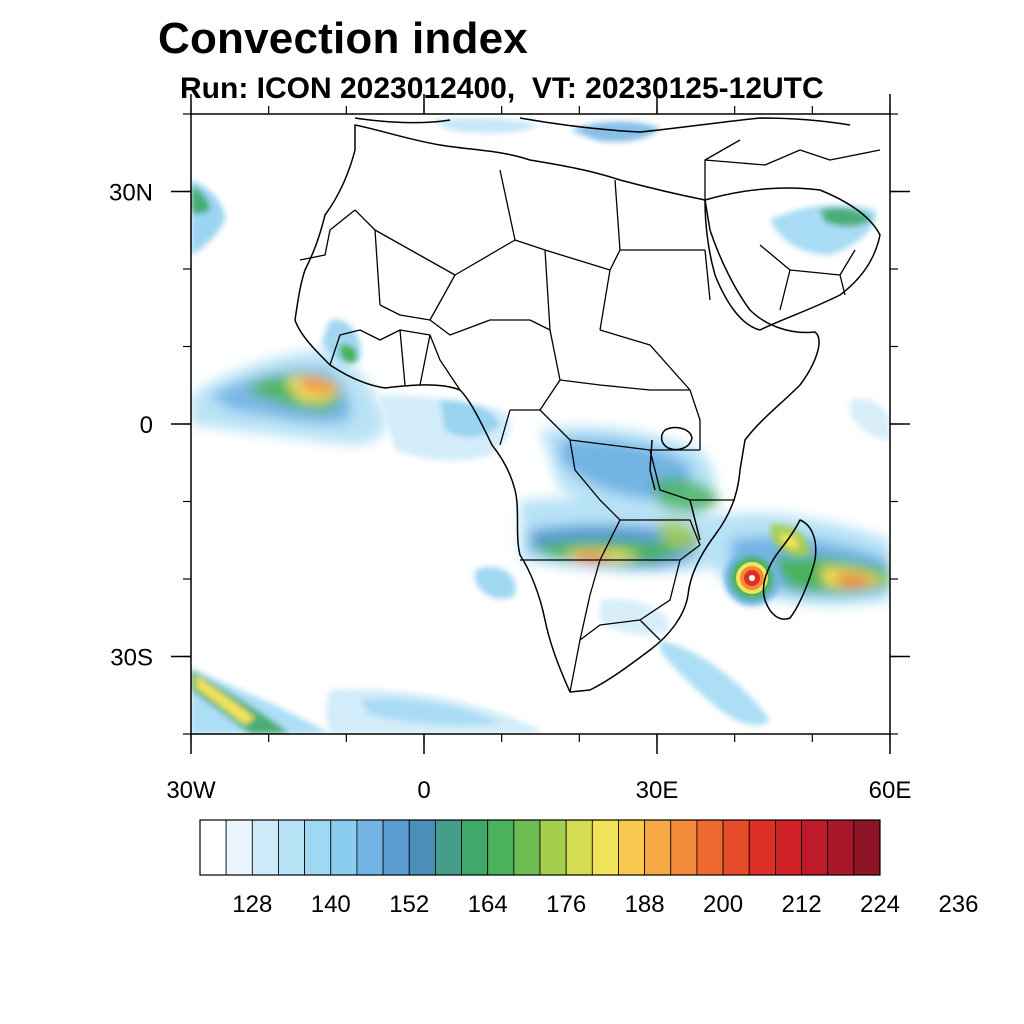 The image size is (1024, 1024). What do you see at coordinates (409, 904) in the screenshot?
I see `colorbar-label: 152` at bounding box center [409, 904].